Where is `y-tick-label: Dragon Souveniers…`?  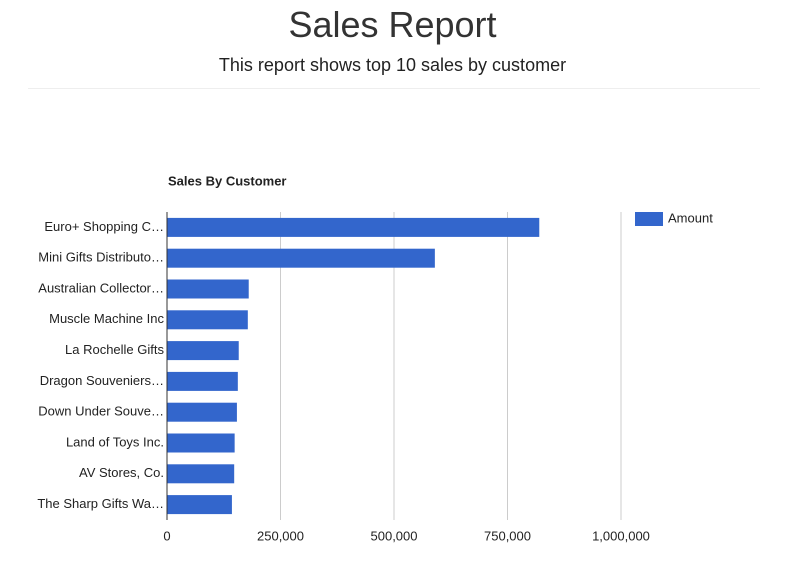 y-tick-label: Dragon Souveniers… is located at coordinates (102, 380).